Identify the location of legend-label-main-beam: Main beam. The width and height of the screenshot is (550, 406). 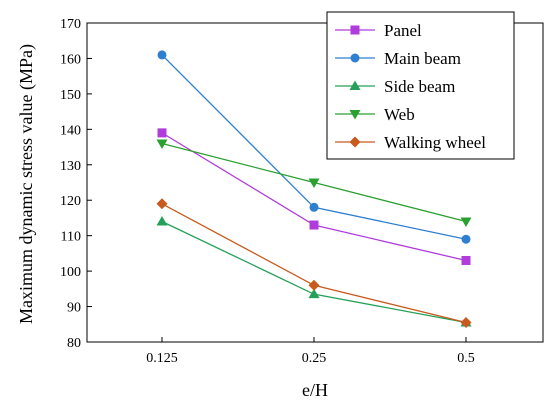
(422, 58).